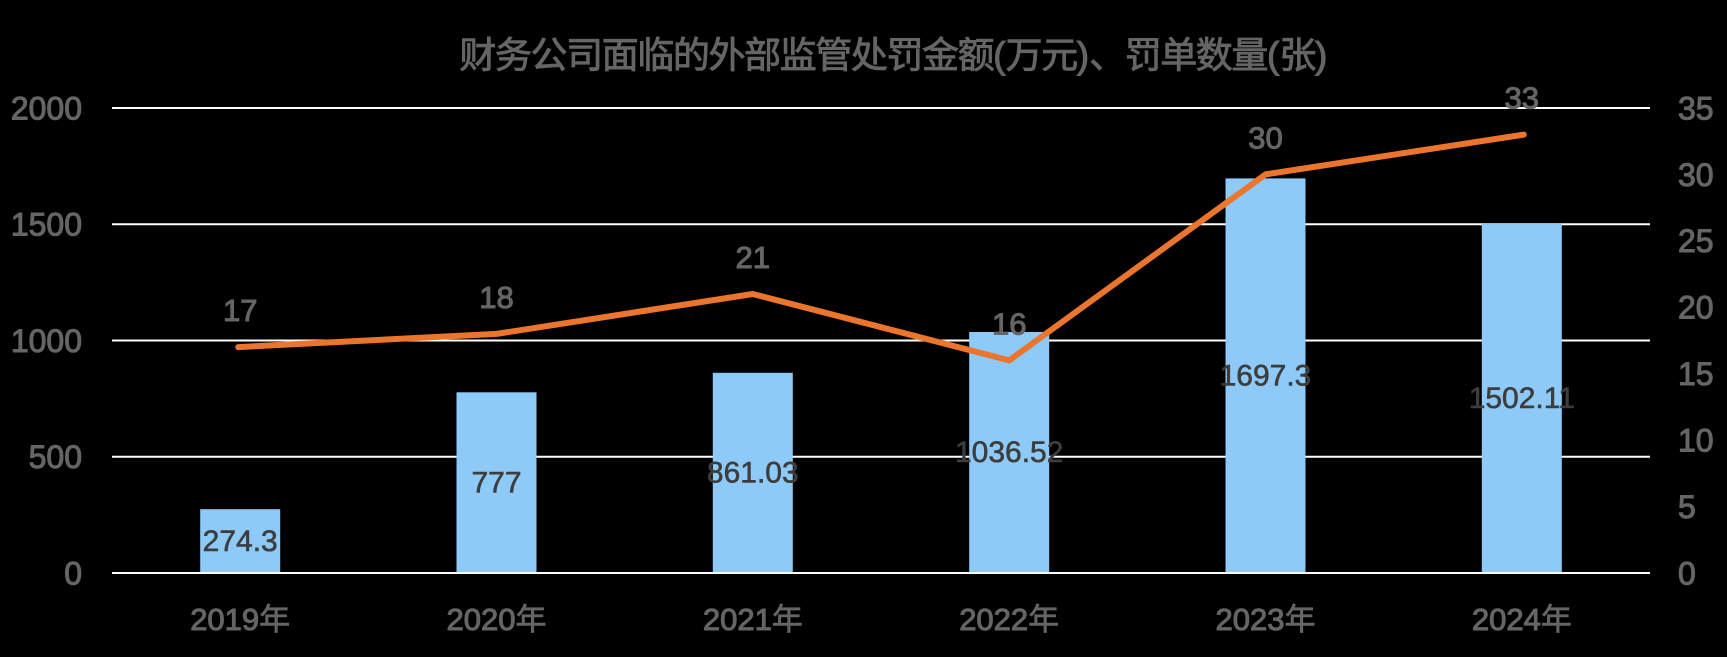 The height and width of the screenshot is (657, 1727). Describe the element at coordinates (1696, 241) in the screenshot. I see `svg-text: 25` at that location.